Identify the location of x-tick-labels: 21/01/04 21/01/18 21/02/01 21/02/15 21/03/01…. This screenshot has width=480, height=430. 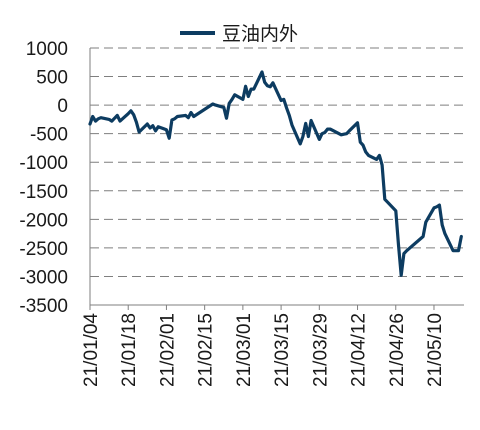
(263, 346).